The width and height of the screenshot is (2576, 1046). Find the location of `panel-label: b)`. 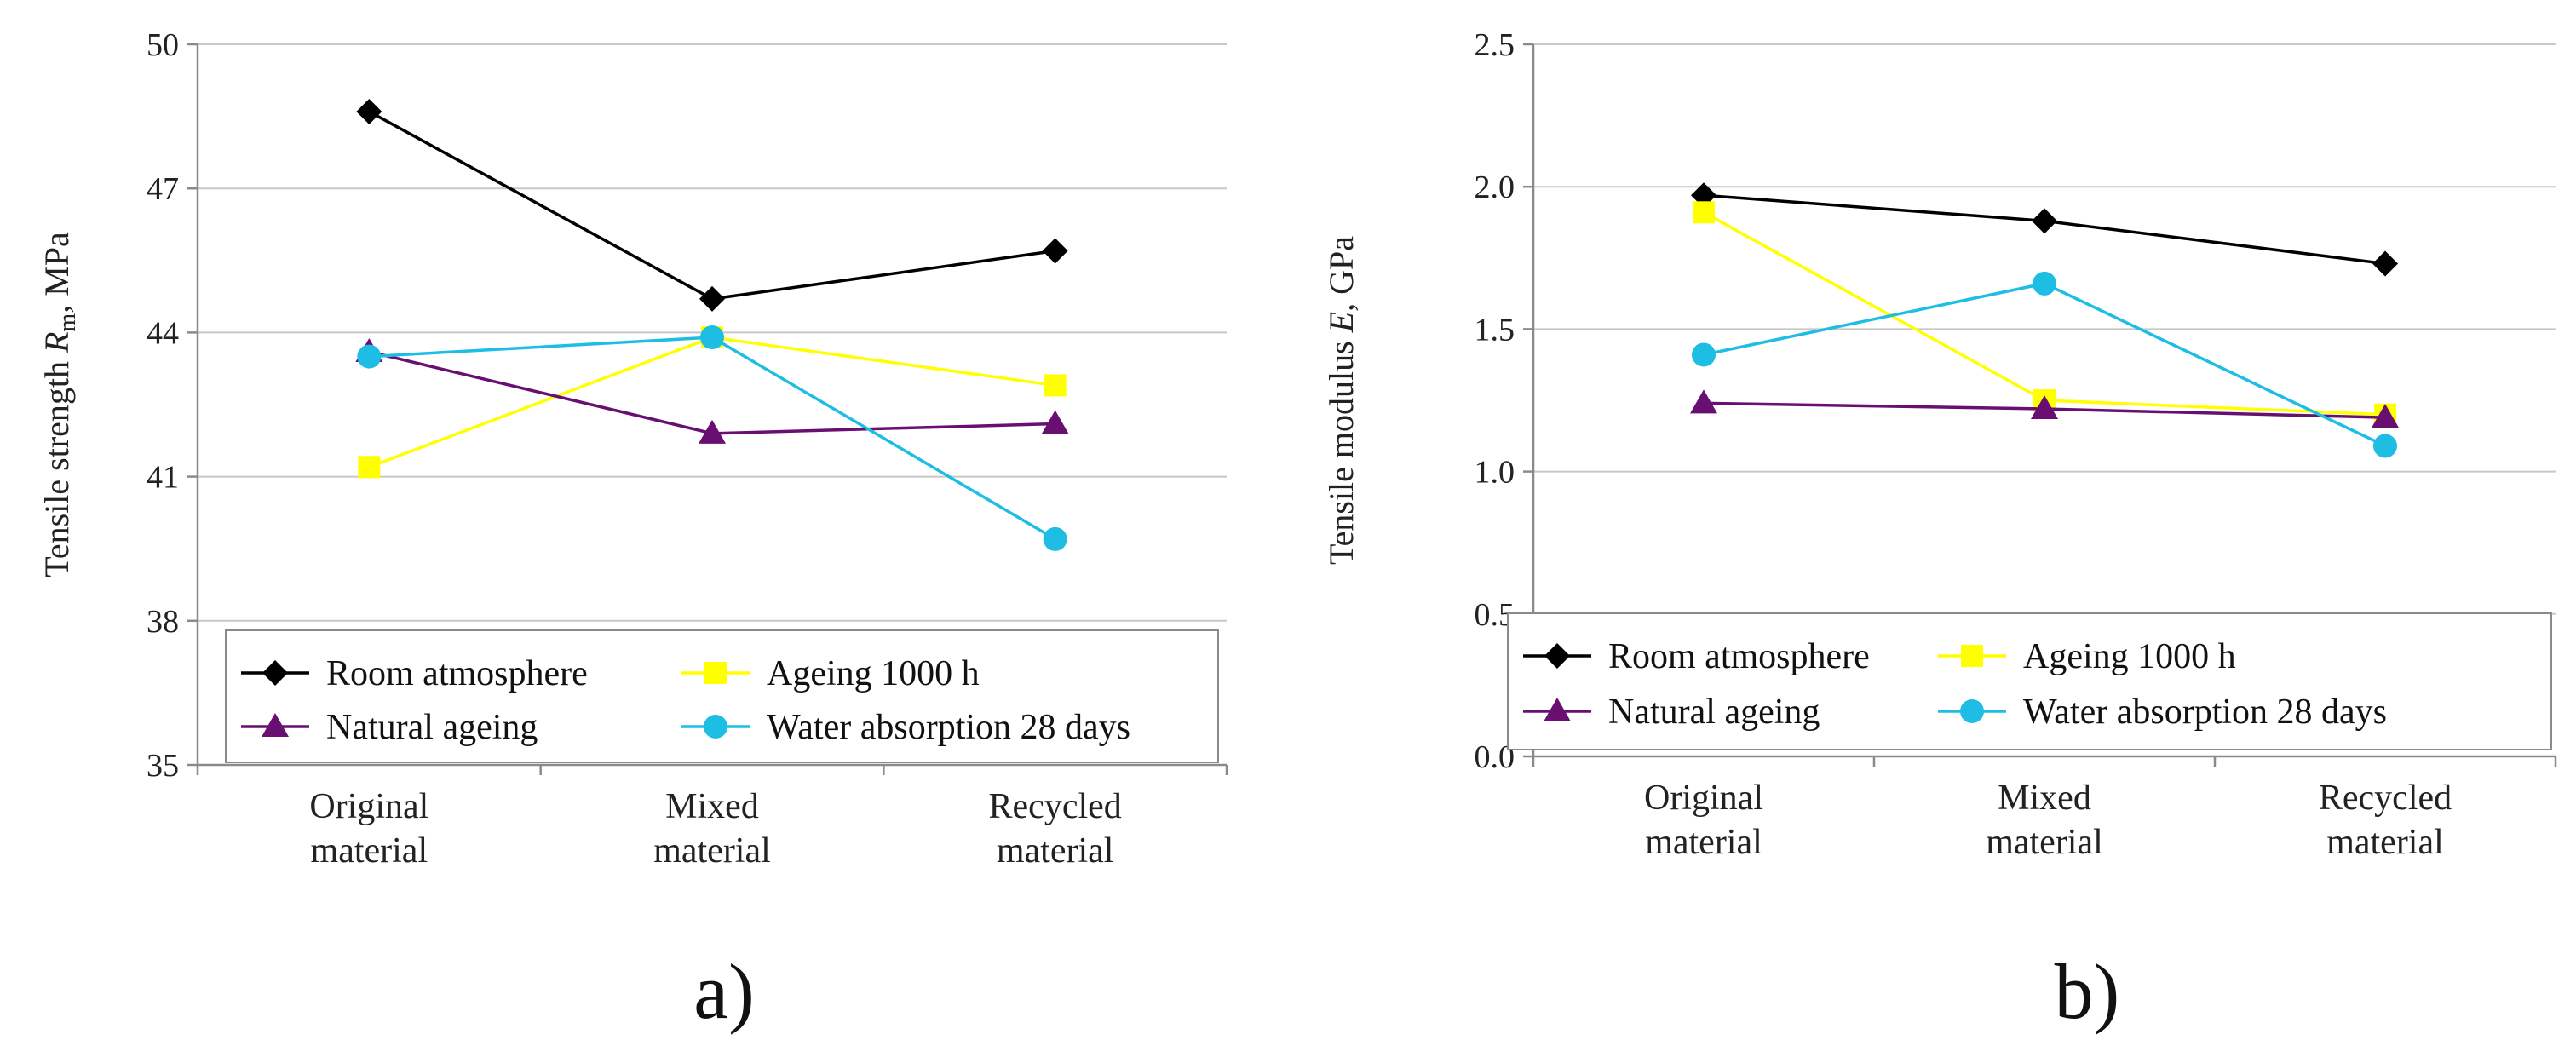

panel-label: b) is located at coordinates (2088, 992).